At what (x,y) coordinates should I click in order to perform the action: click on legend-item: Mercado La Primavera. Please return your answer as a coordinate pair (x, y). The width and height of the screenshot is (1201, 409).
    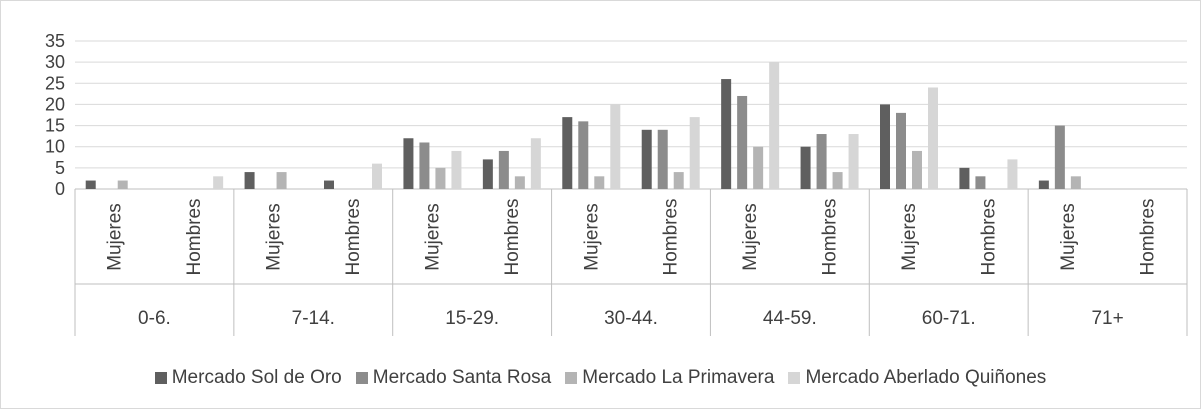
    Looking at the image, I should click on (669, 378).